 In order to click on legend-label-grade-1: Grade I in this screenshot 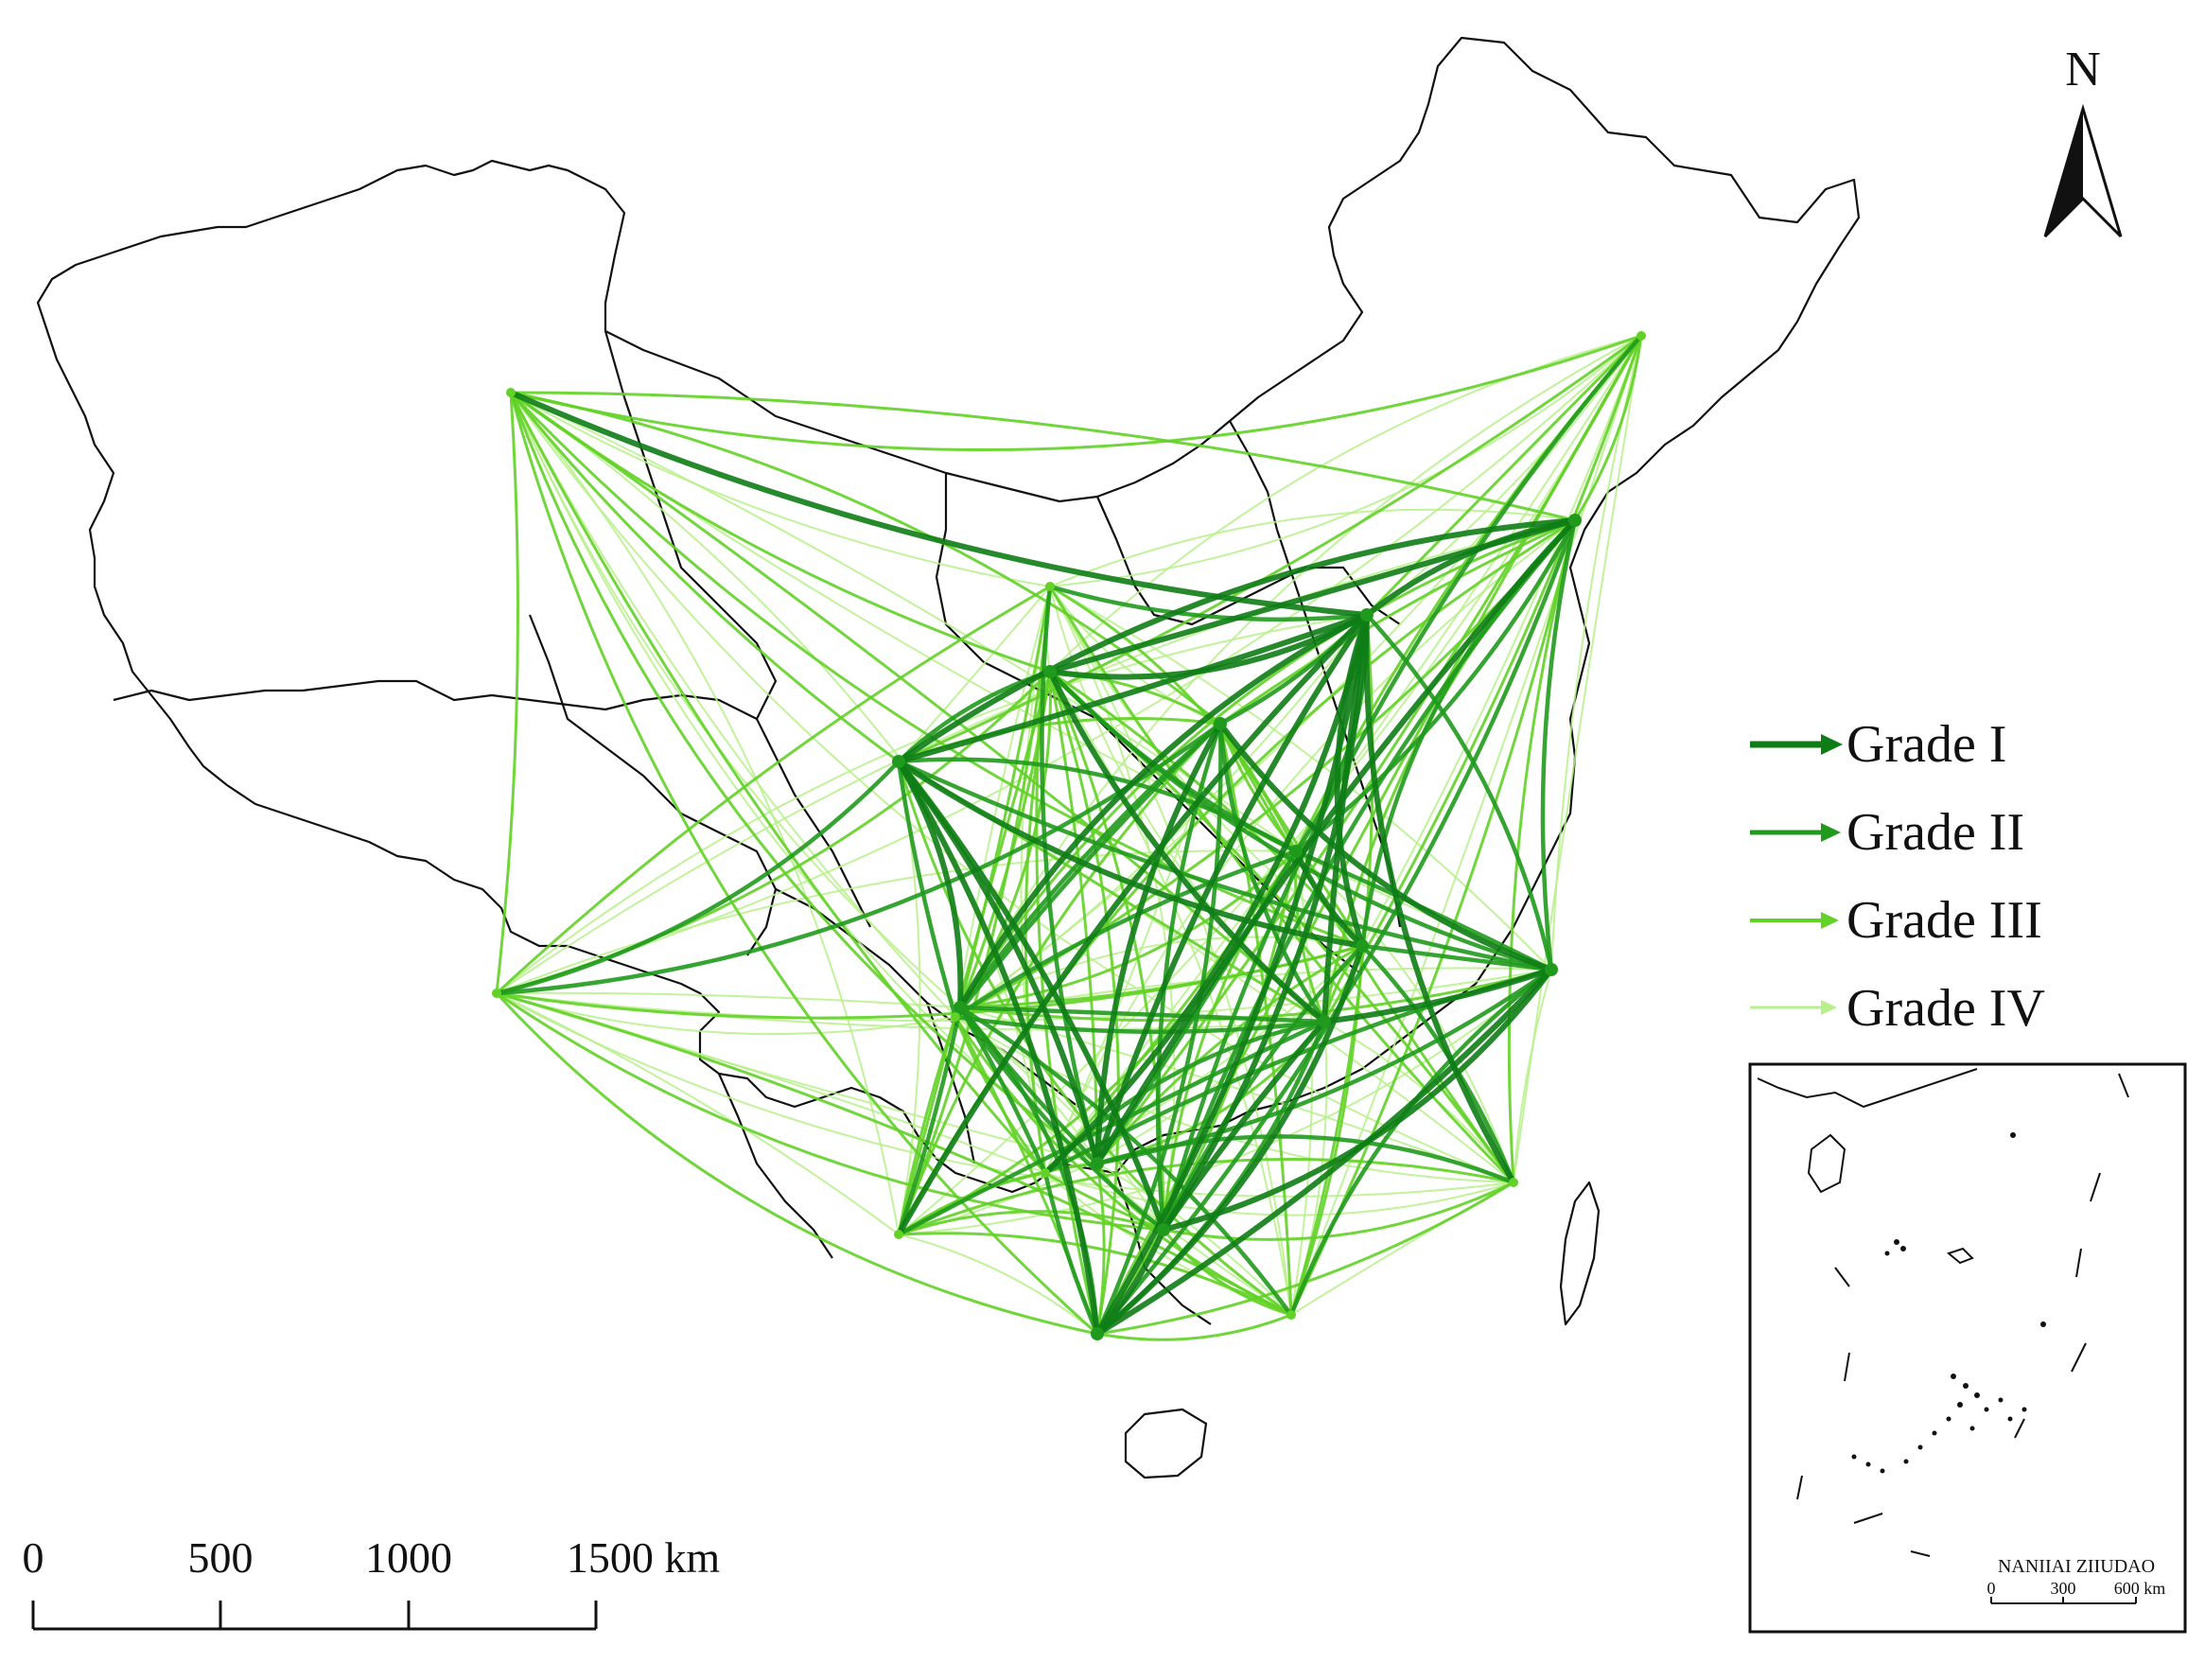, I will do `click(1926, 744)`.